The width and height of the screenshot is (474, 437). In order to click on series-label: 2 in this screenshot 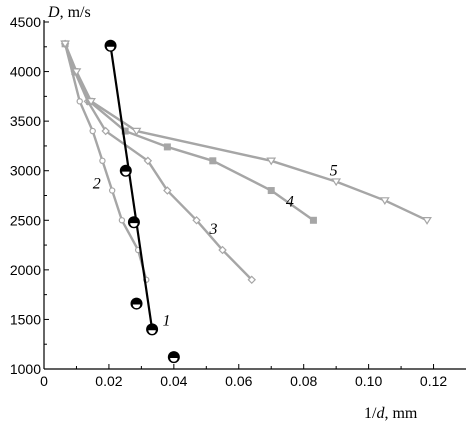, I will do `click(97, 184)`.